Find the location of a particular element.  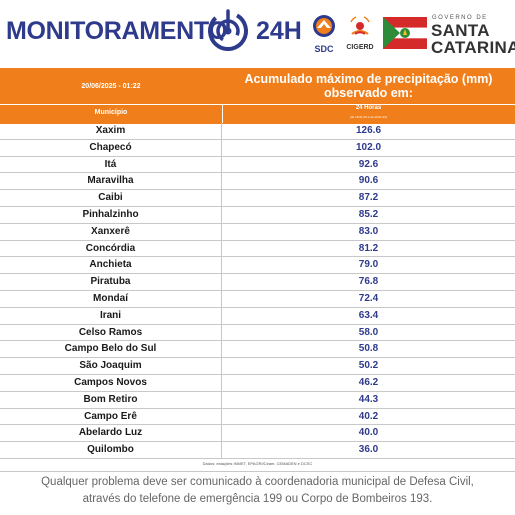

cell-value: 40.0 is located at coordinates (368, 433).